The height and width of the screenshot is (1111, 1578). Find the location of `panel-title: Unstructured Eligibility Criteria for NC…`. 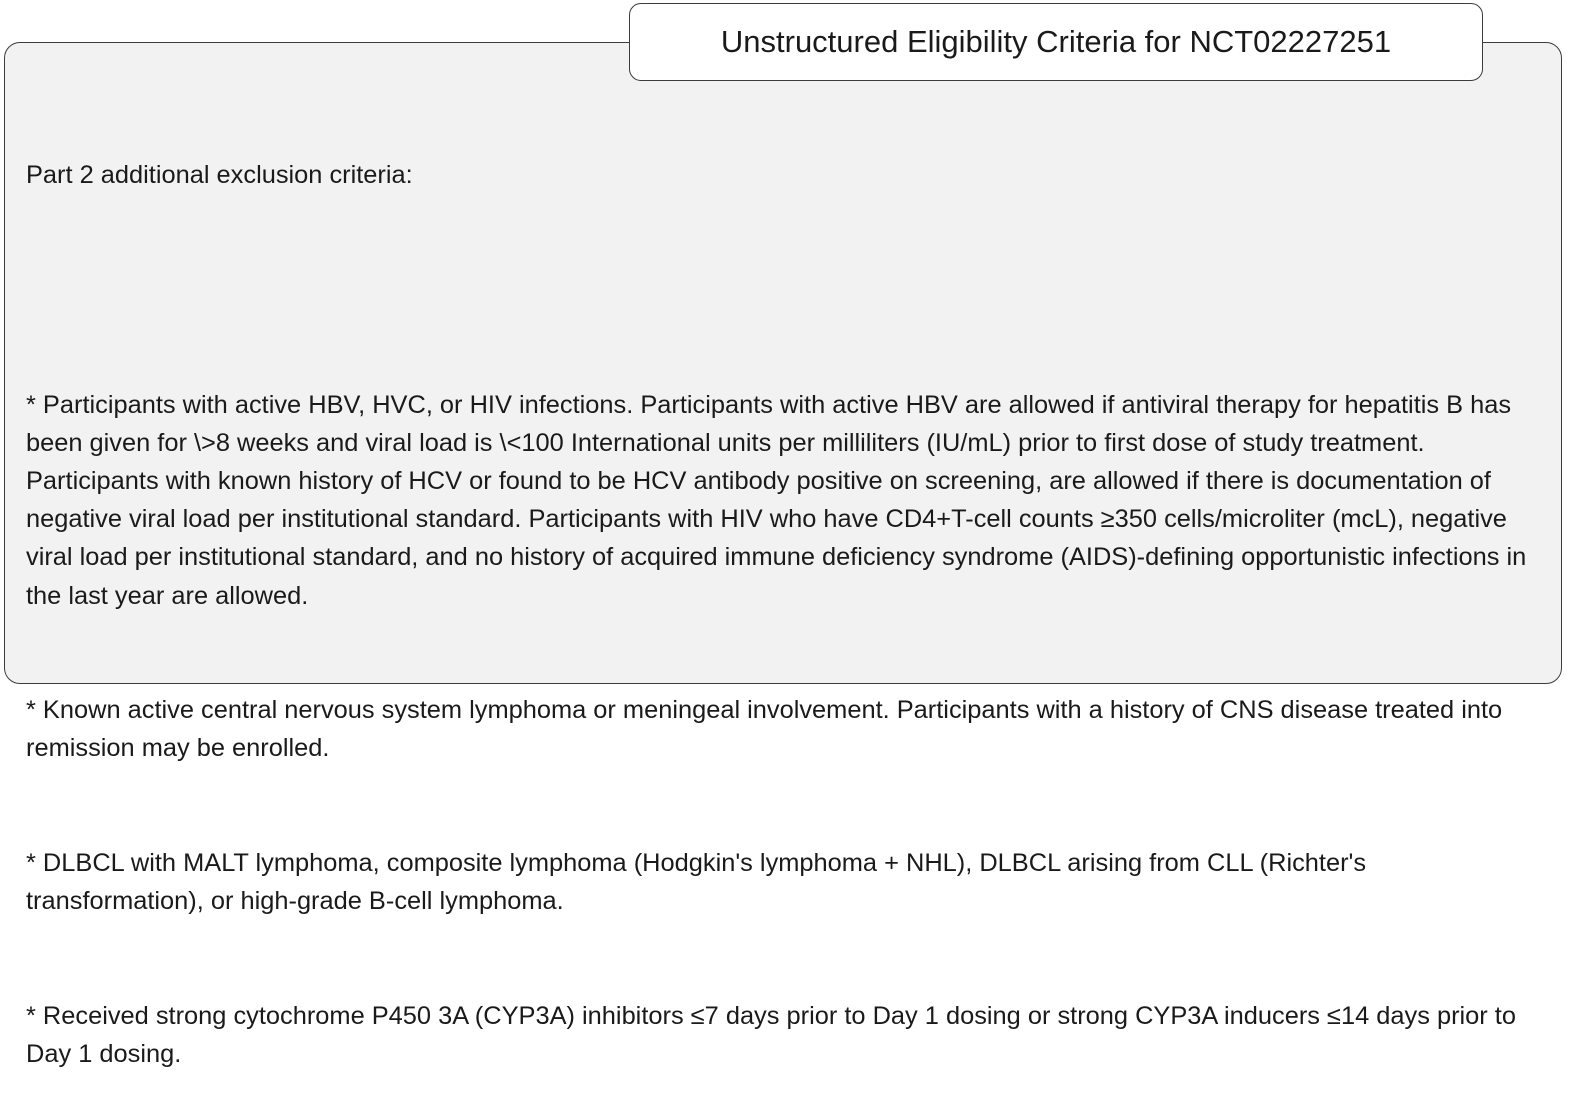

panel-title: Unstructured Eligibility Criteria for NC… is located at coordinates (1056, 42).